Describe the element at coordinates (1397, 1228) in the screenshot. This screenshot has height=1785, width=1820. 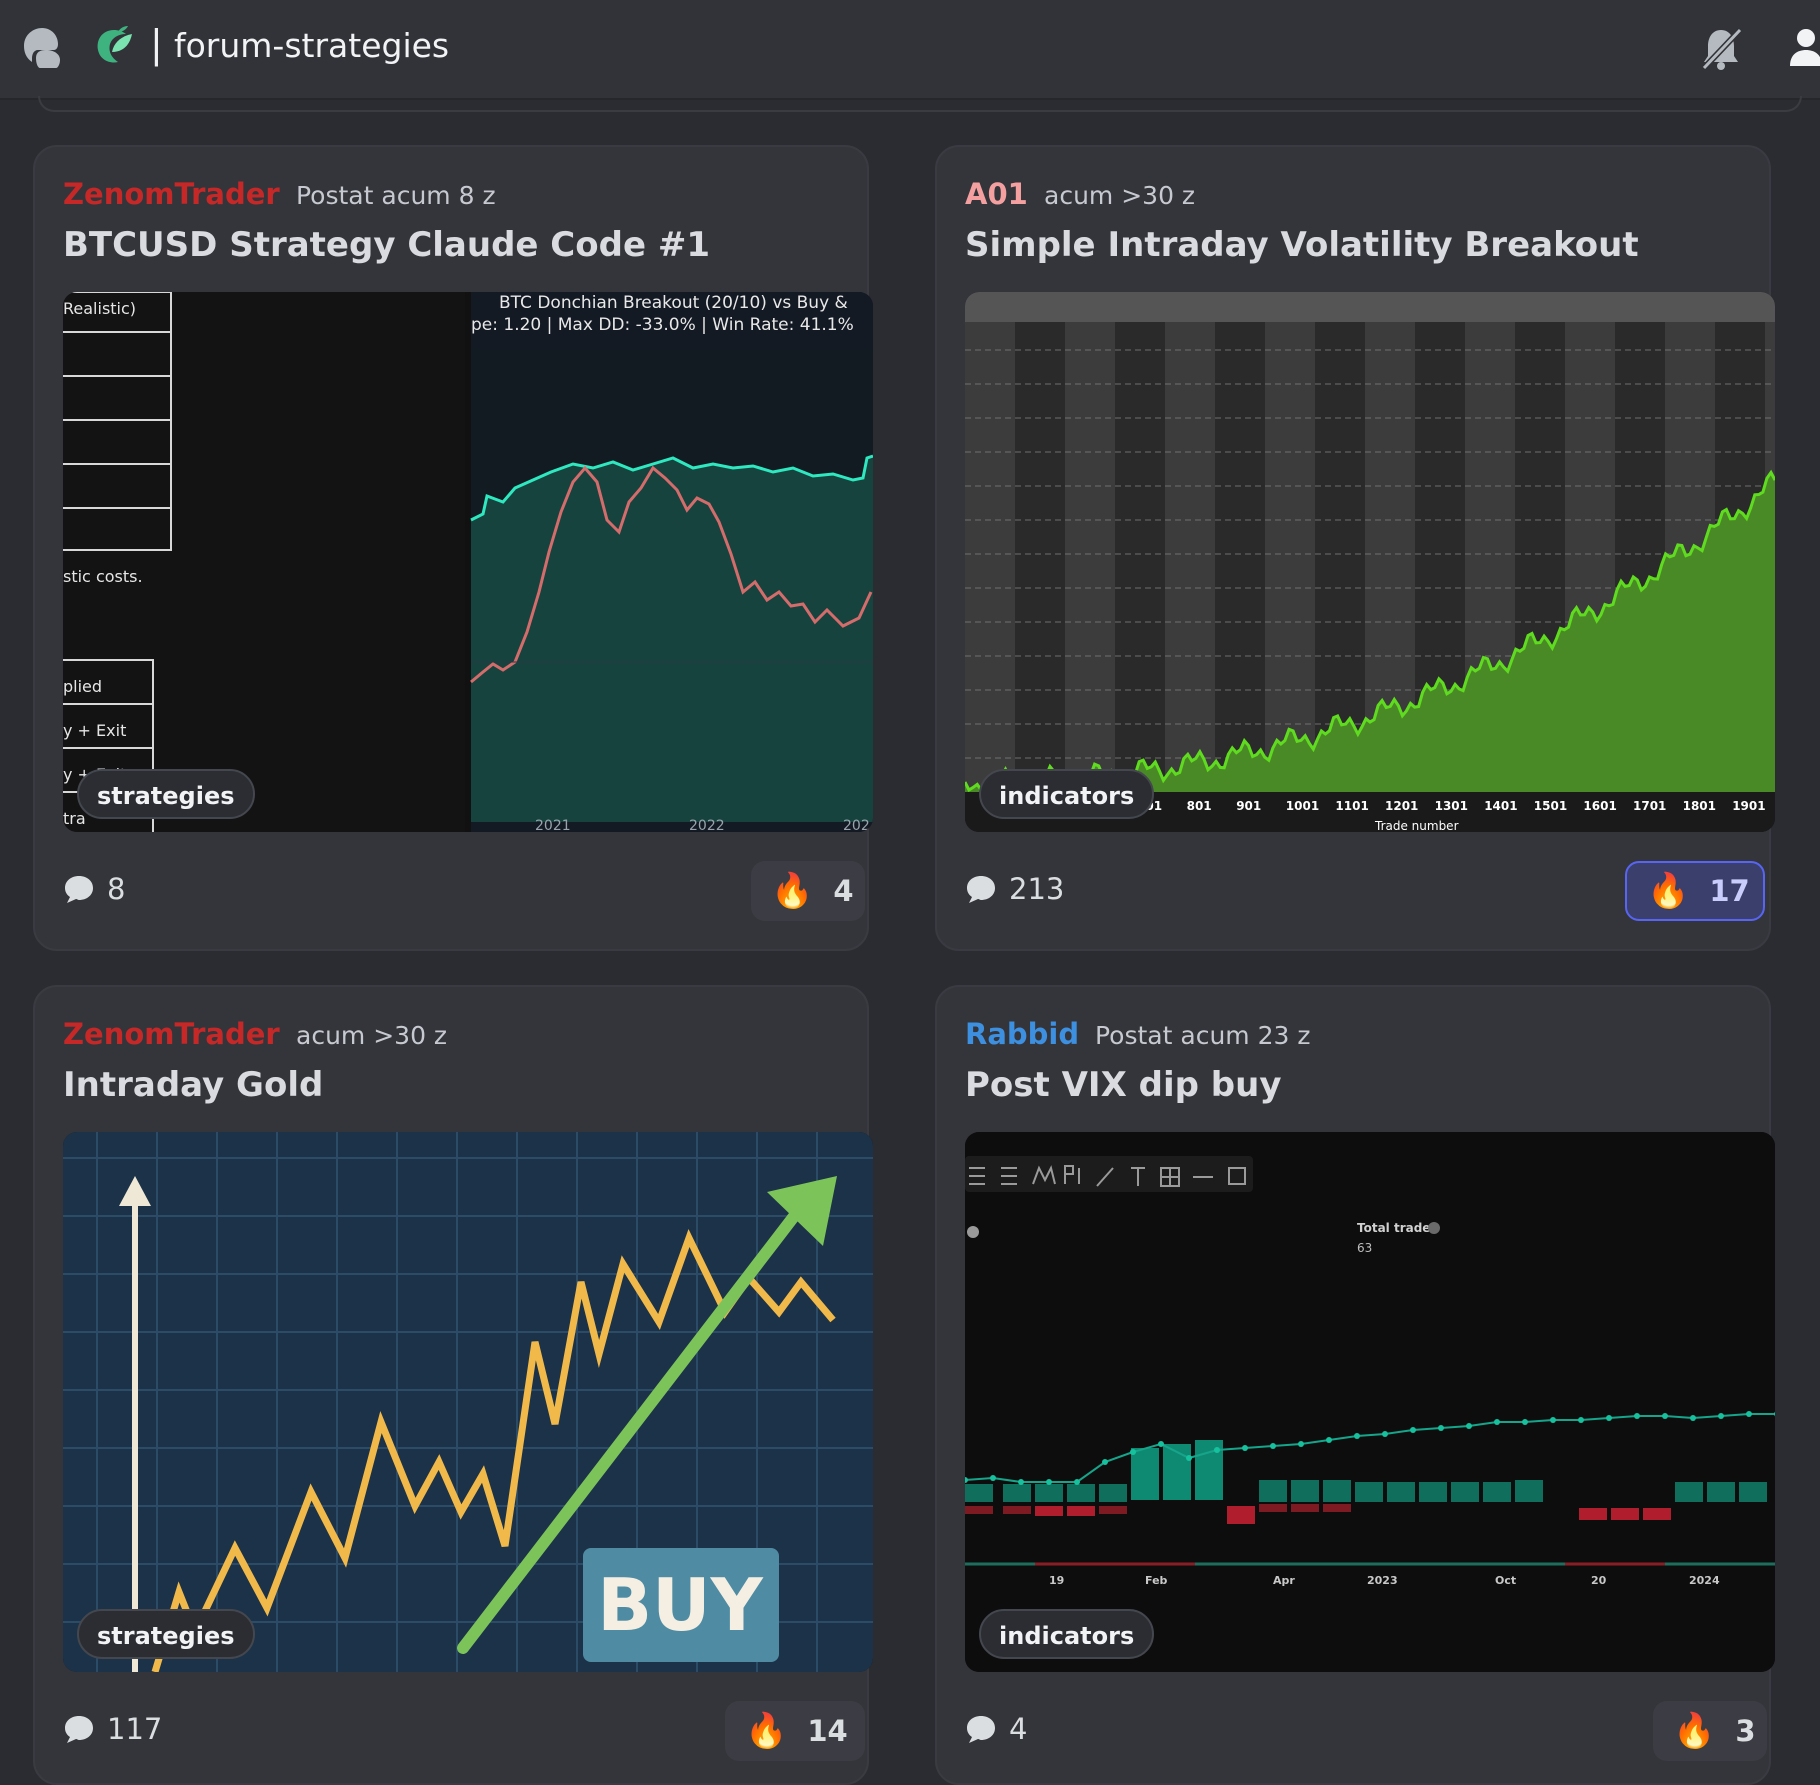
I see `stat-label: Total trades` at that location.